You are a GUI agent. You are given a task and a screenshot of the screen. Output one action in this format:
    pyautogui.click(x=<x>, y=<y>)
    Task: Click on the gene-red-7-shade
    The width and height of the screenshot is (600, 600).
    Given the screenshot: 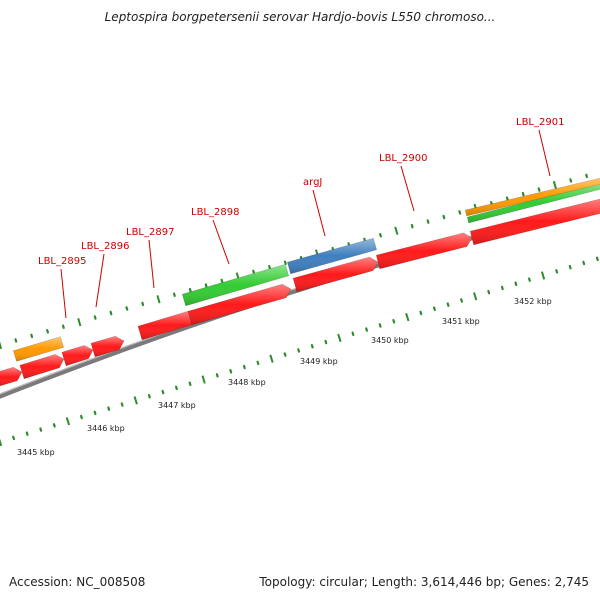 What is the action you would take?
    pyautogui.click(x=335, y=274)
    